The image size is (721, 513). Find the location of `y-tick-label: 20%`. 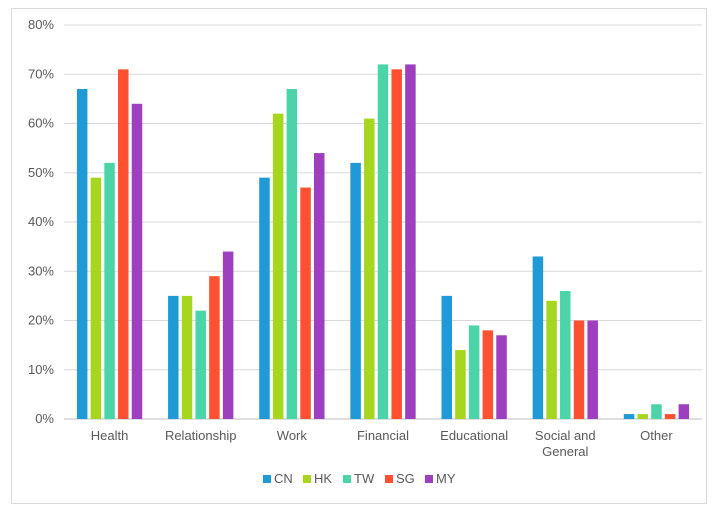

y-tick-label: 20% is located at coordinates (41, 320).